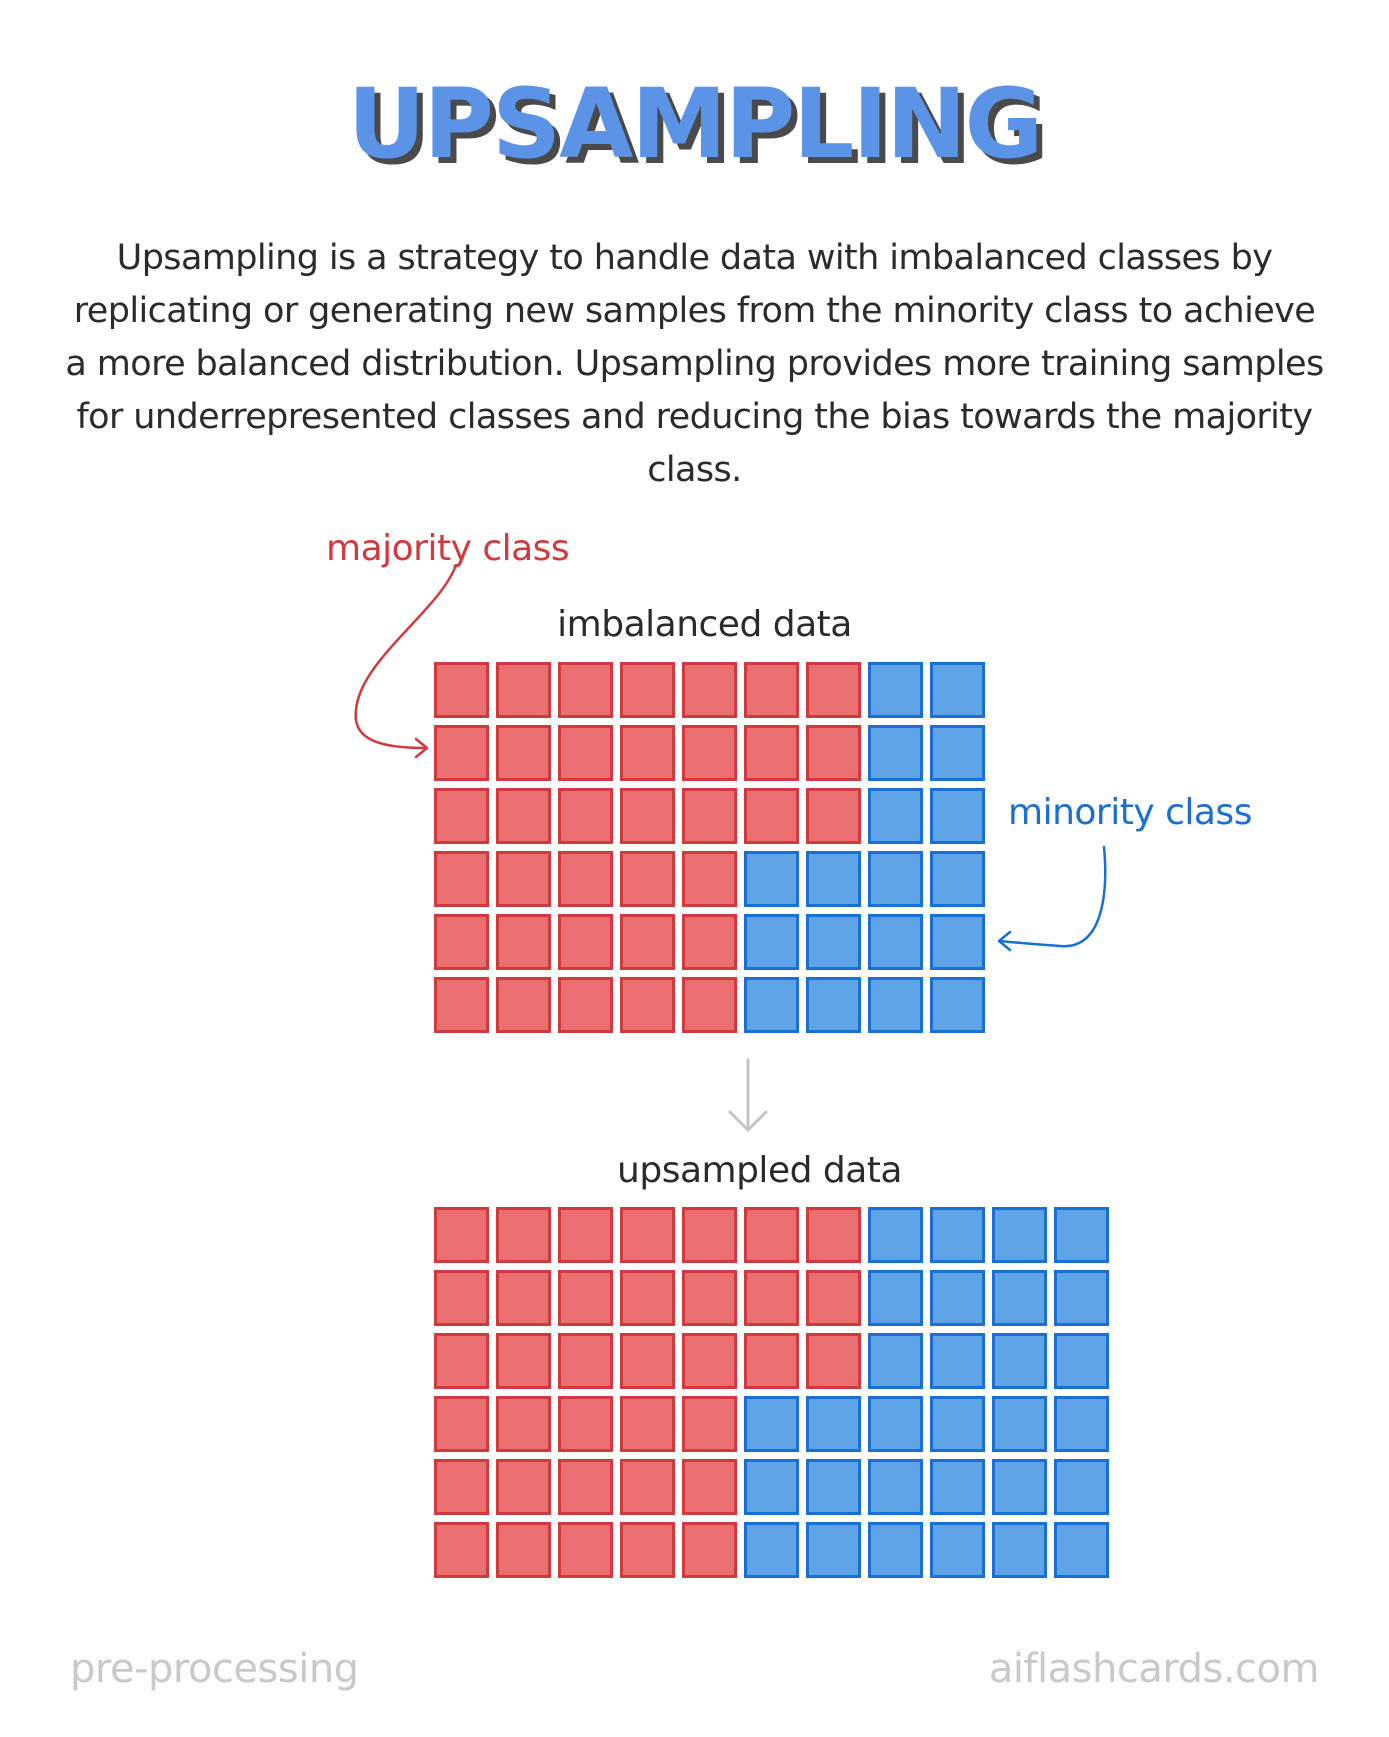  I want to click on footer-category: pre-processing, so click(214, 1669).